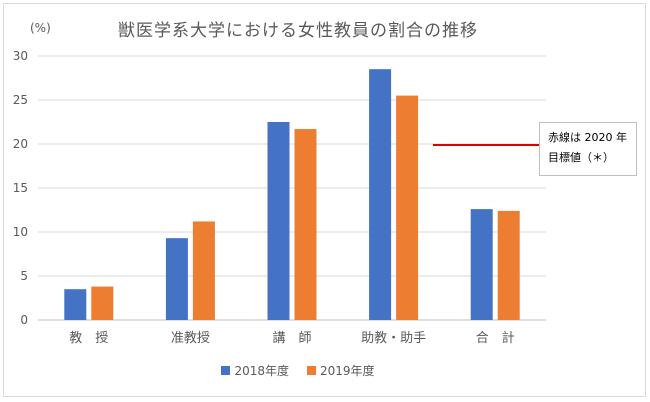 The image size is (650, 402). Describe the element at coordinates (587, 137) in the screenshot. I see `annotation-line-1: 赤線は 2020 年` at that location.